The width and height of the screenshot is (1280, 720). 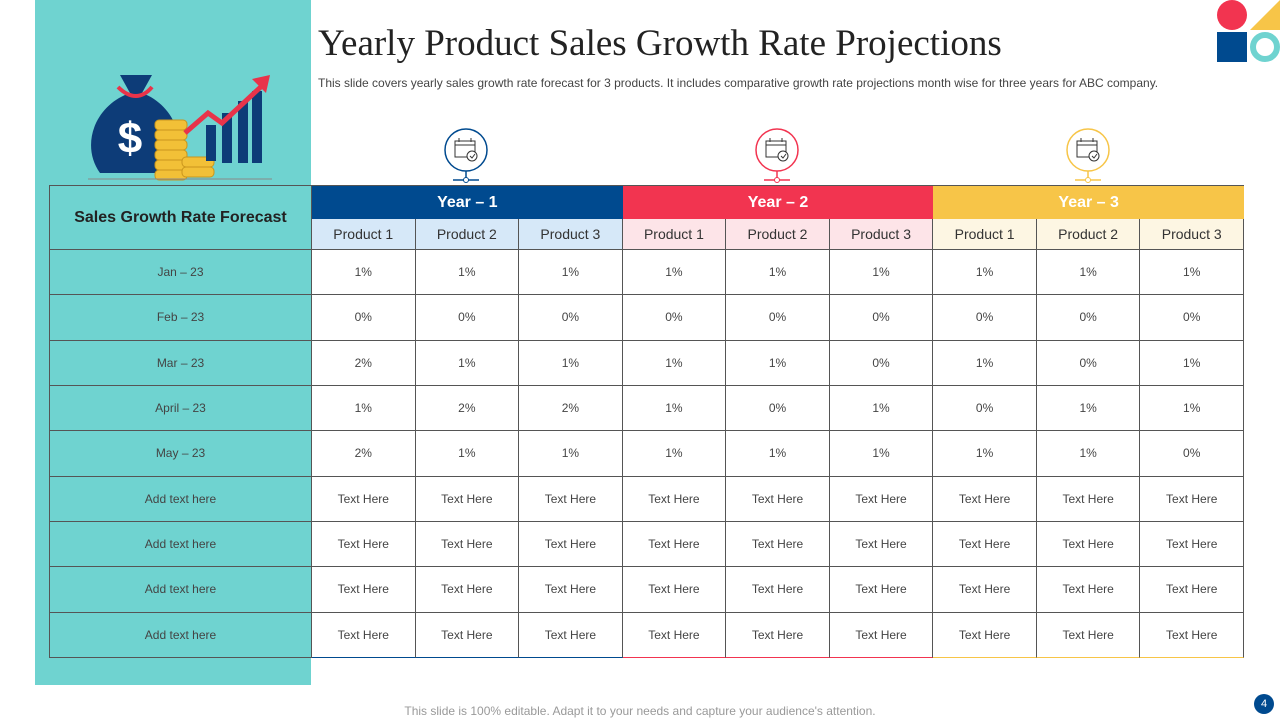 What do you see at coordinates (1248, 31) in the screenshot?
I see `corner-shapes` at bounding box center [1248, 31].